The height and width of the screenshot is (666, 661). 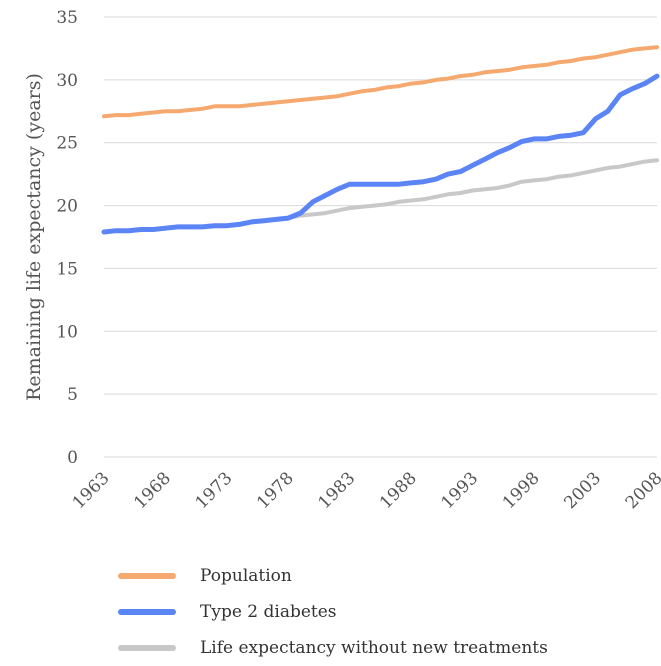 I want to click on y-axis-label: Remaining life expectancy (years), so click(x=34, y=237).